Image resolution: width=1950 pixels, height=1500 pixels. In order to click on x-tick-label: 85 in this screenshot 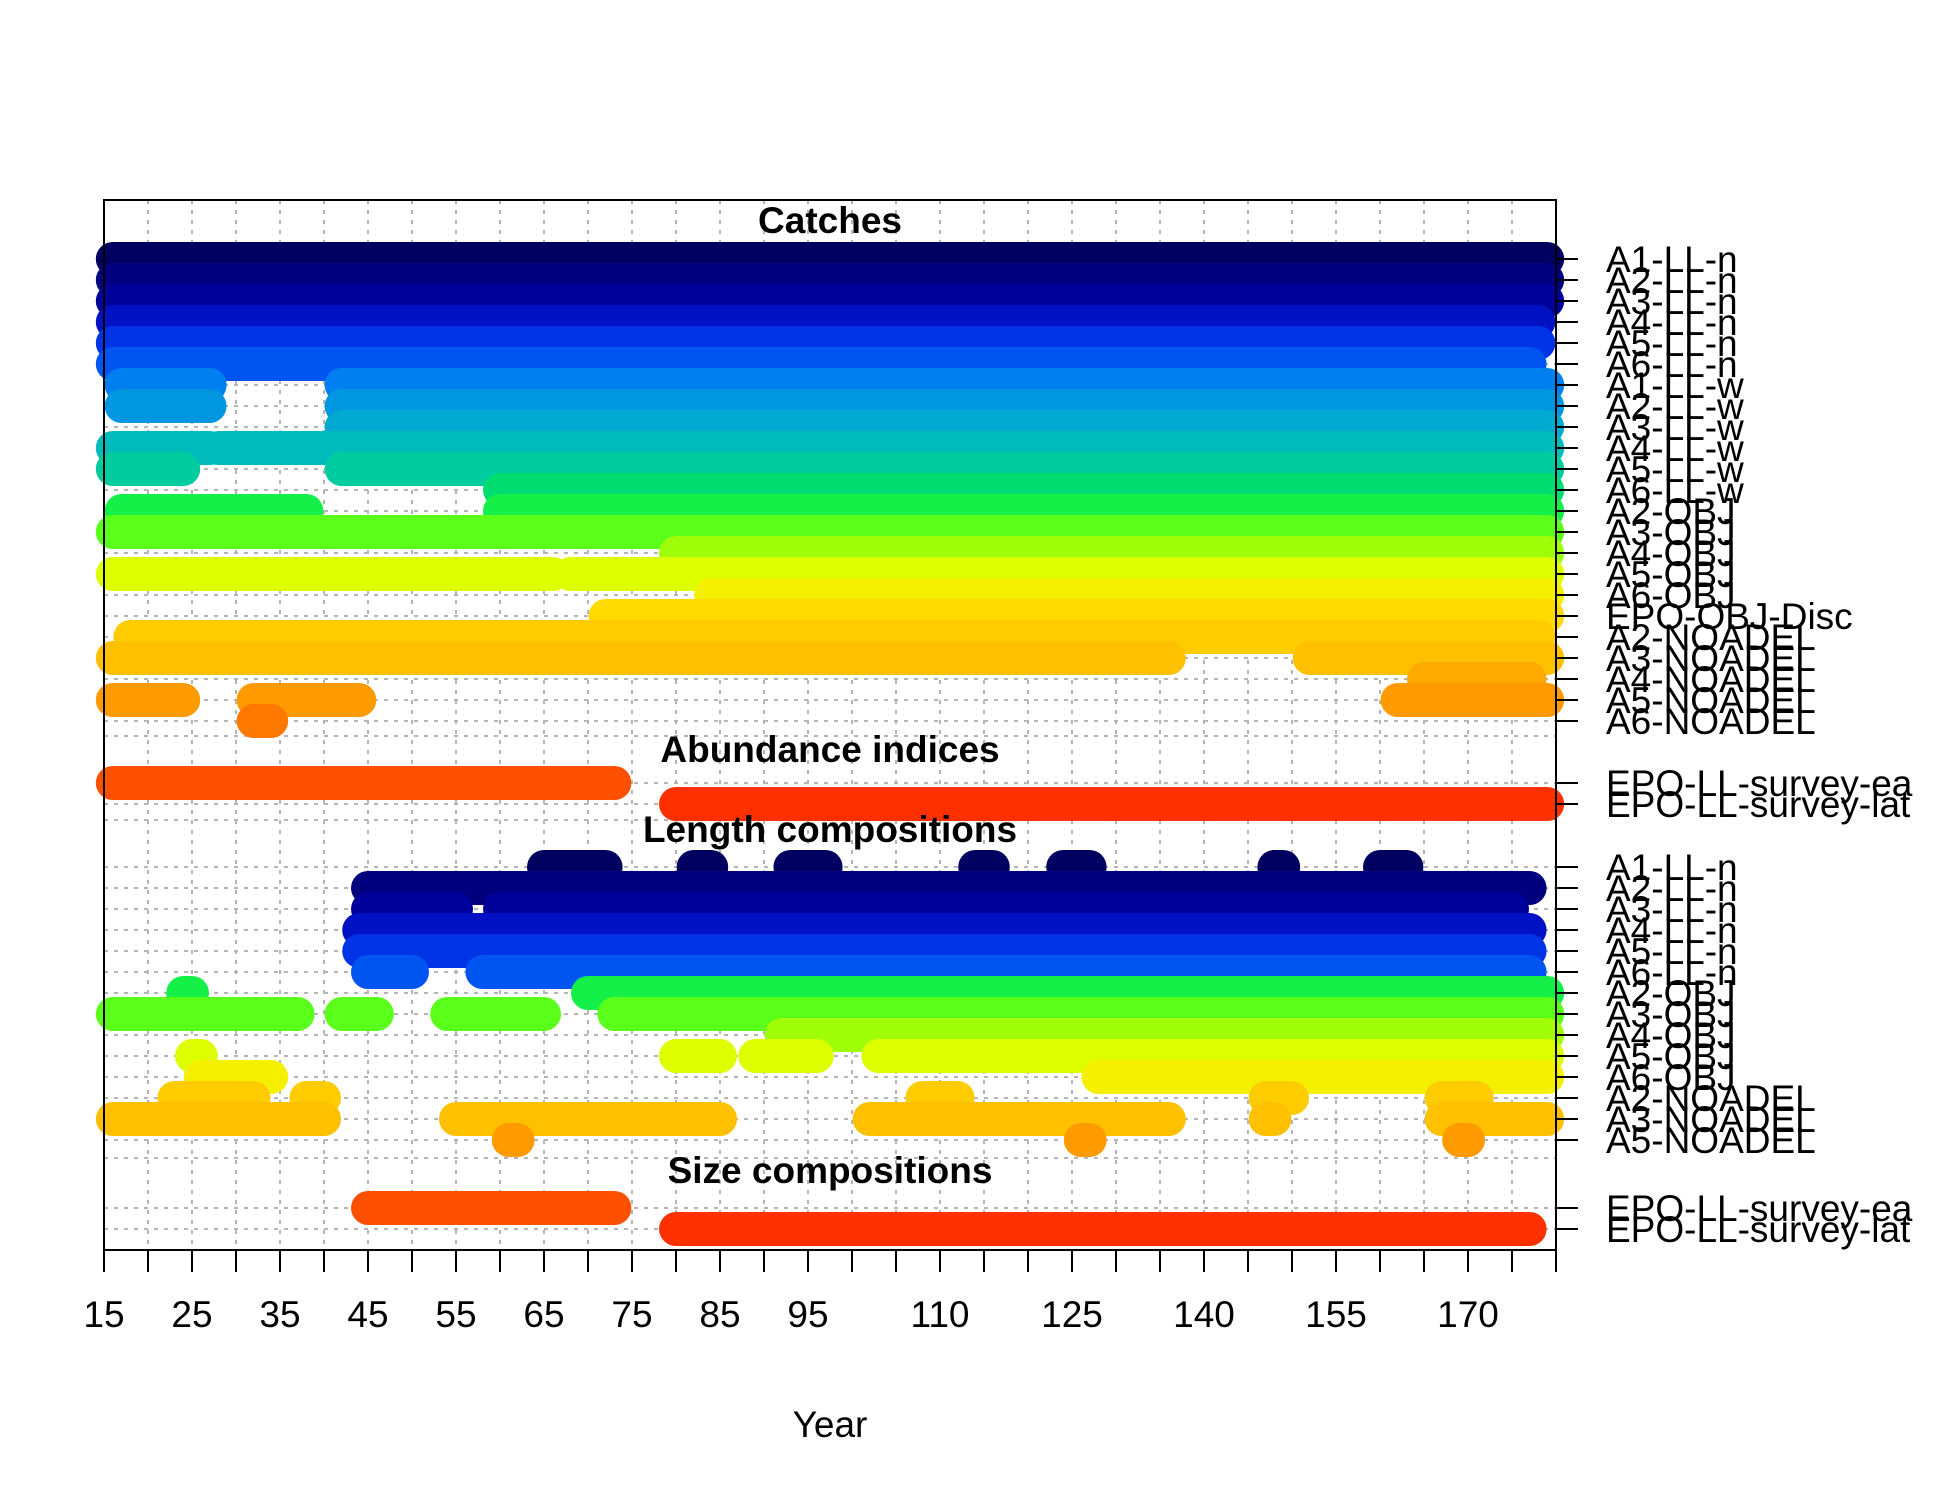, I will do `click(719, 1314)`.